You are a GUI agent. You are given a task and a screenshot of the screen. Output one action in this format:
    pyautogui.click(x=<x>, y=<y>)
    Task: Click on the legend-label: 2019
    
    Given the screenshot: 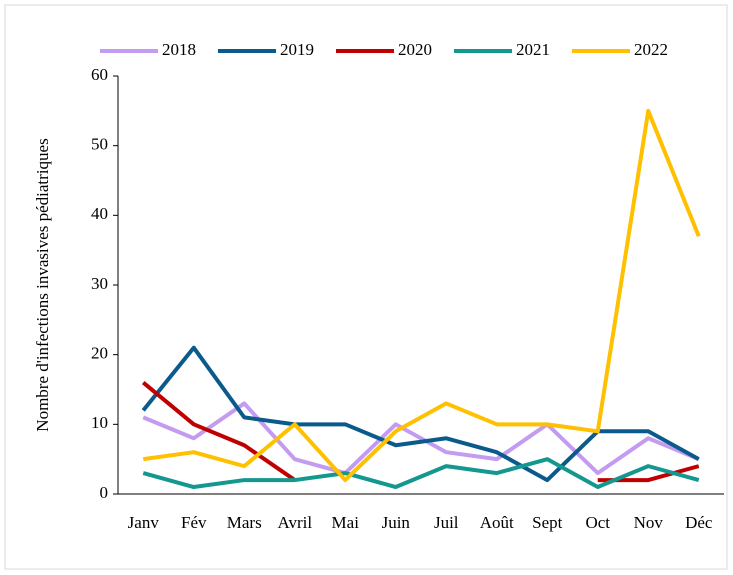 What is the action you would take?
    pyautogui.click(x=297, y=49)
    